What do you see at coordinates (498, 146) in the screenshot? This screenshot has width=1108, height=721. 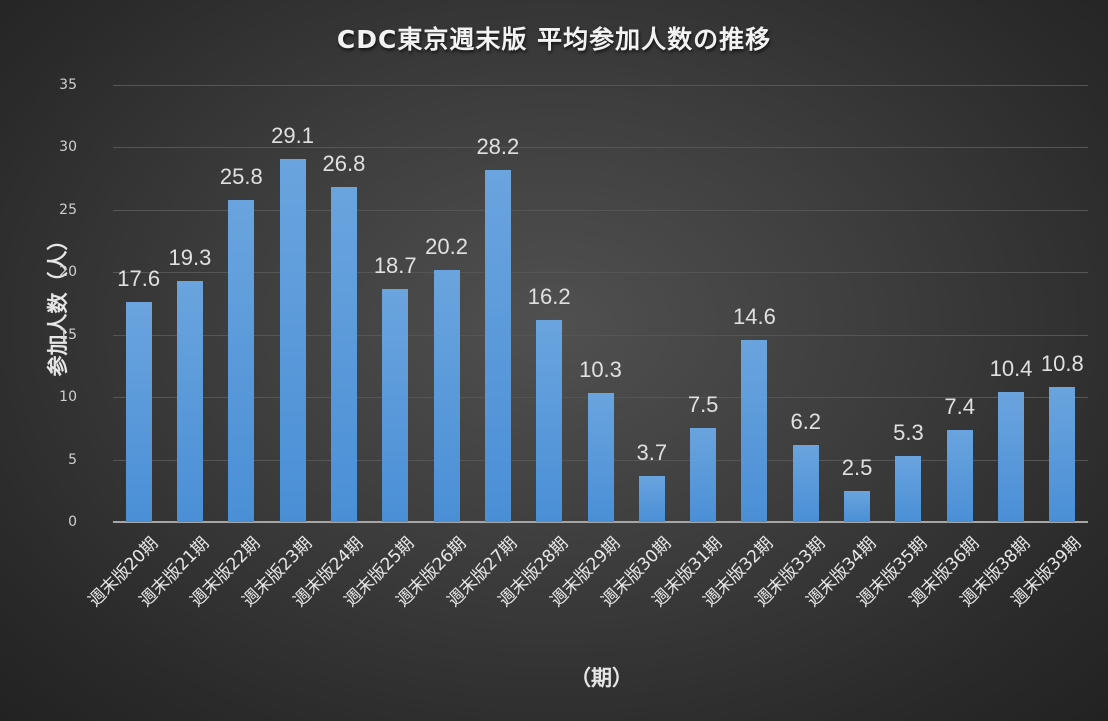 I see `data-label: 28.2` at bounding box center [498, 146].